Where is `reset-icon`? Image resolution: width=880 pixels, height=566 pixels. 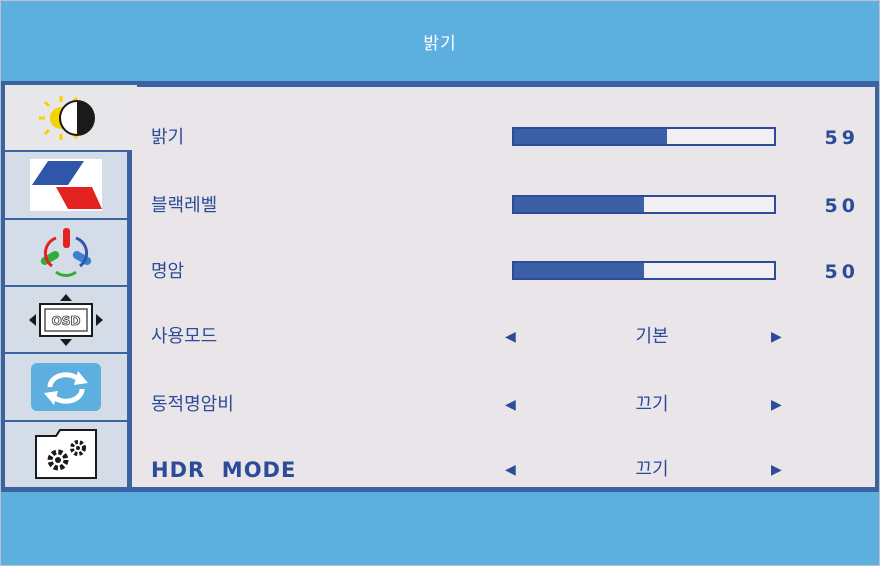
reset-icon is located at coordinates (66, 386).